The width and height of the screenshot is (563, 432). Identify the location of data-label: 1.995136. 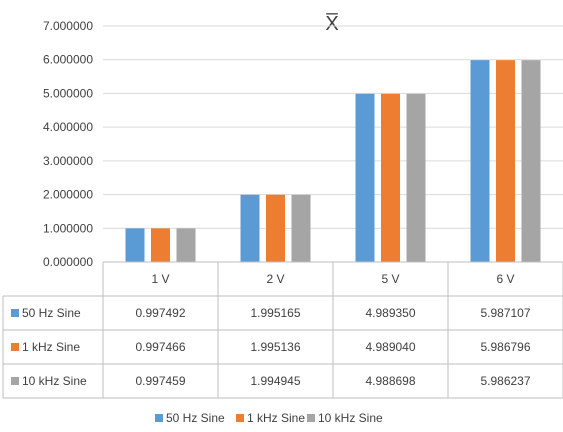
(275, 347).